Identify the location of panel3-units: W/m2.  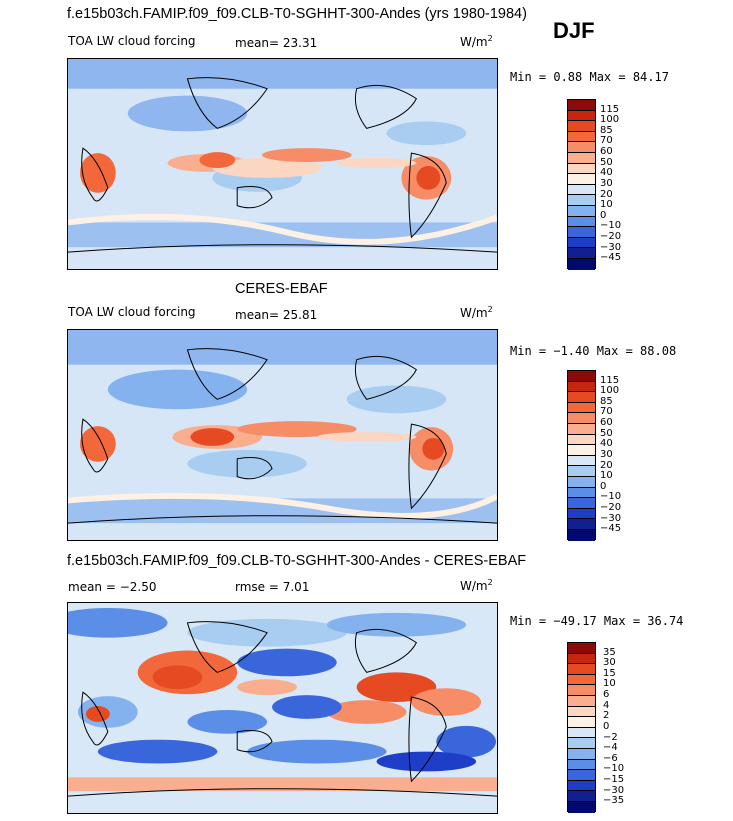
(476, 585).